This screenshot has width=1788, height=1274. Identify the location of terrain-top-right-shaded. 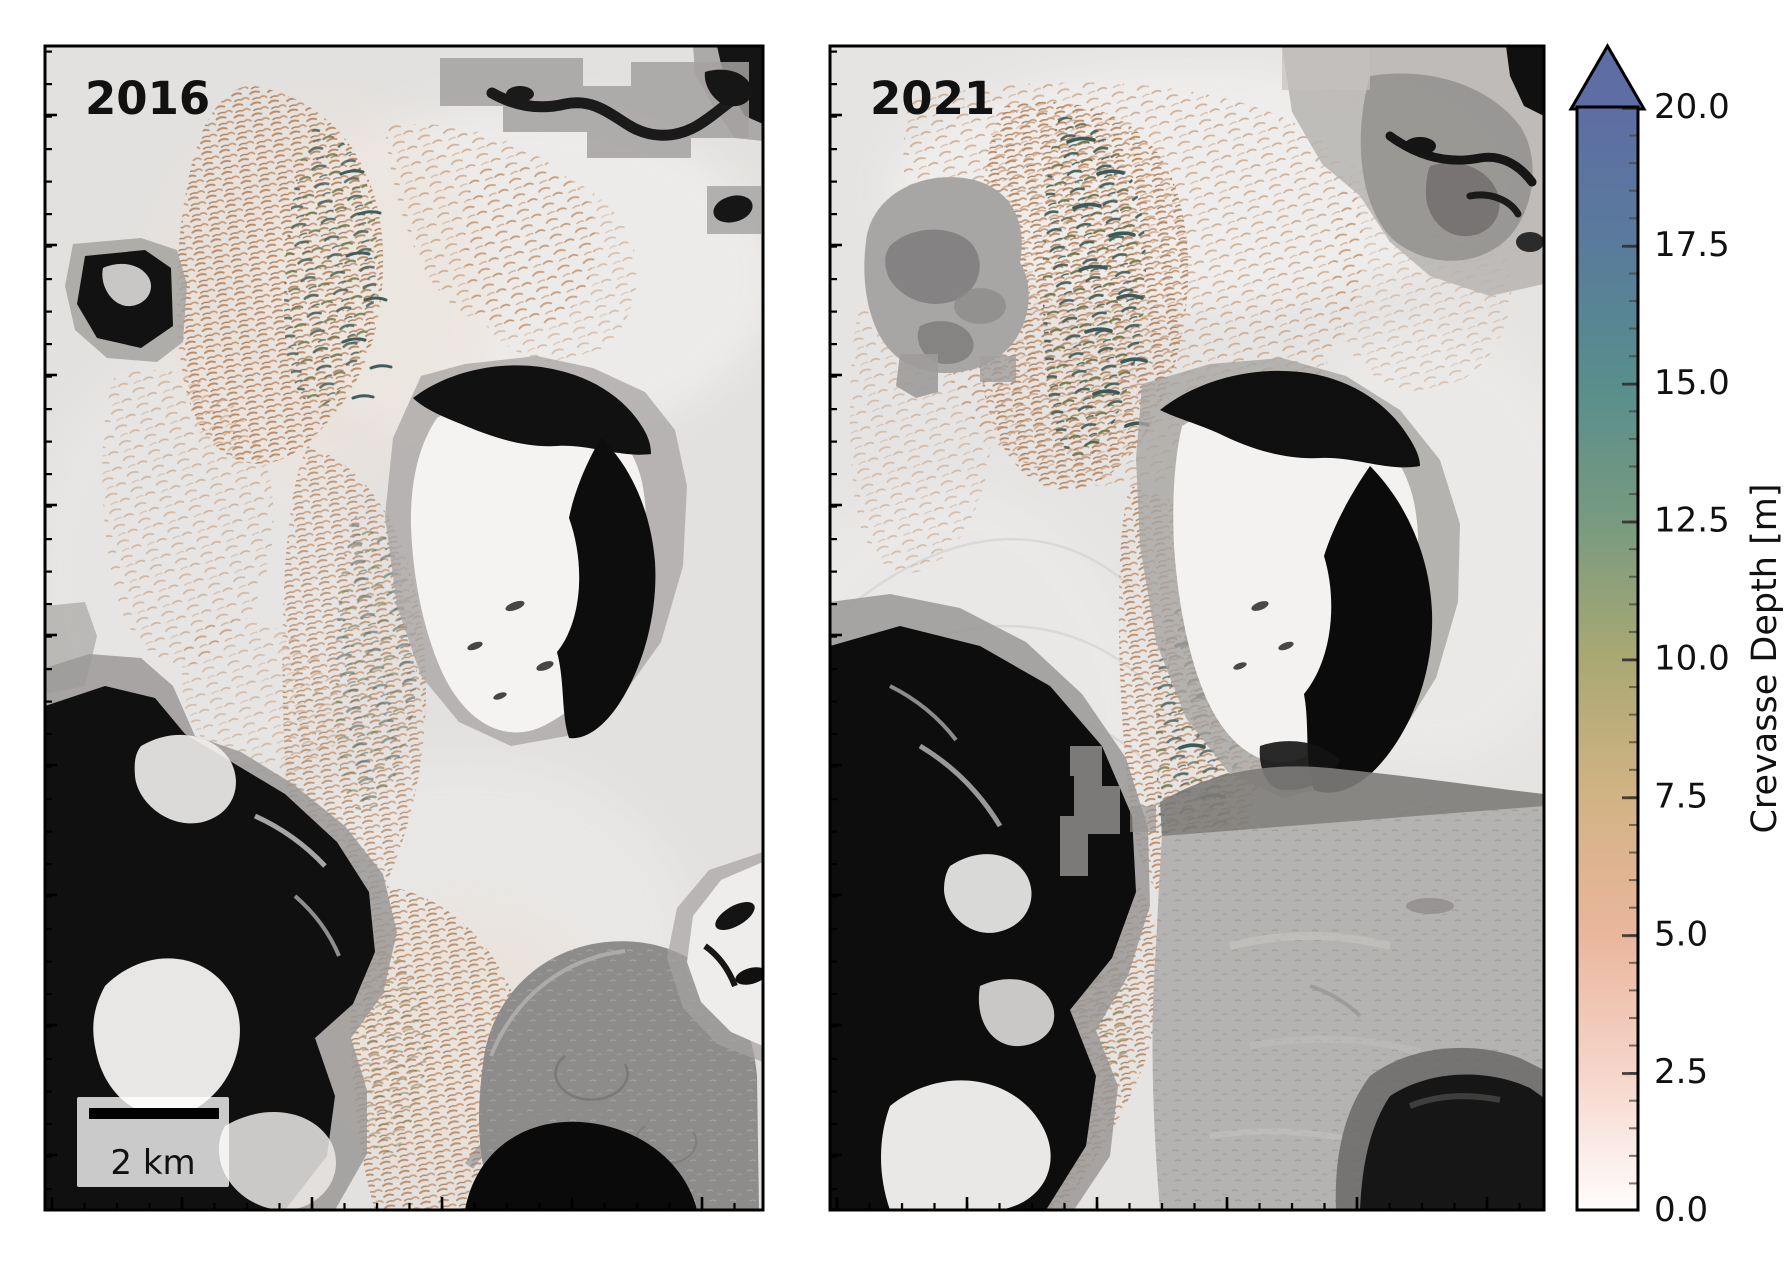
(1413, 171).